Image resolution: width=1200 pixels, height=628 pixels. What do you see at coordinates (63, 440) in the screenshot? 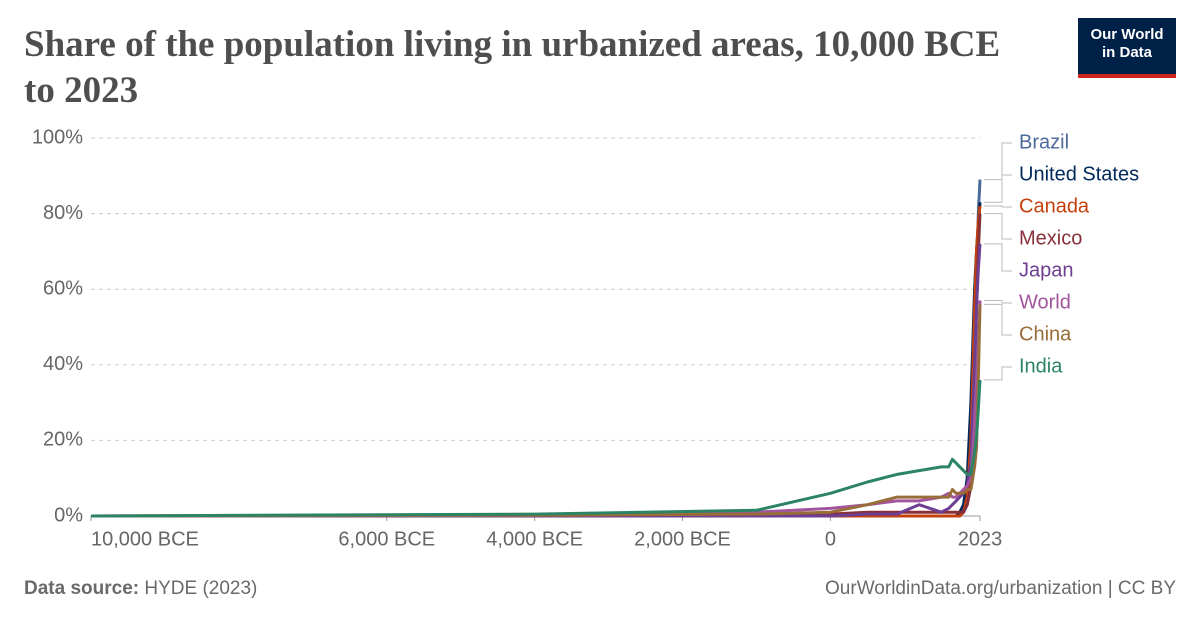
I see `y-tick-label: 20%` at bounding box center [63, 440].